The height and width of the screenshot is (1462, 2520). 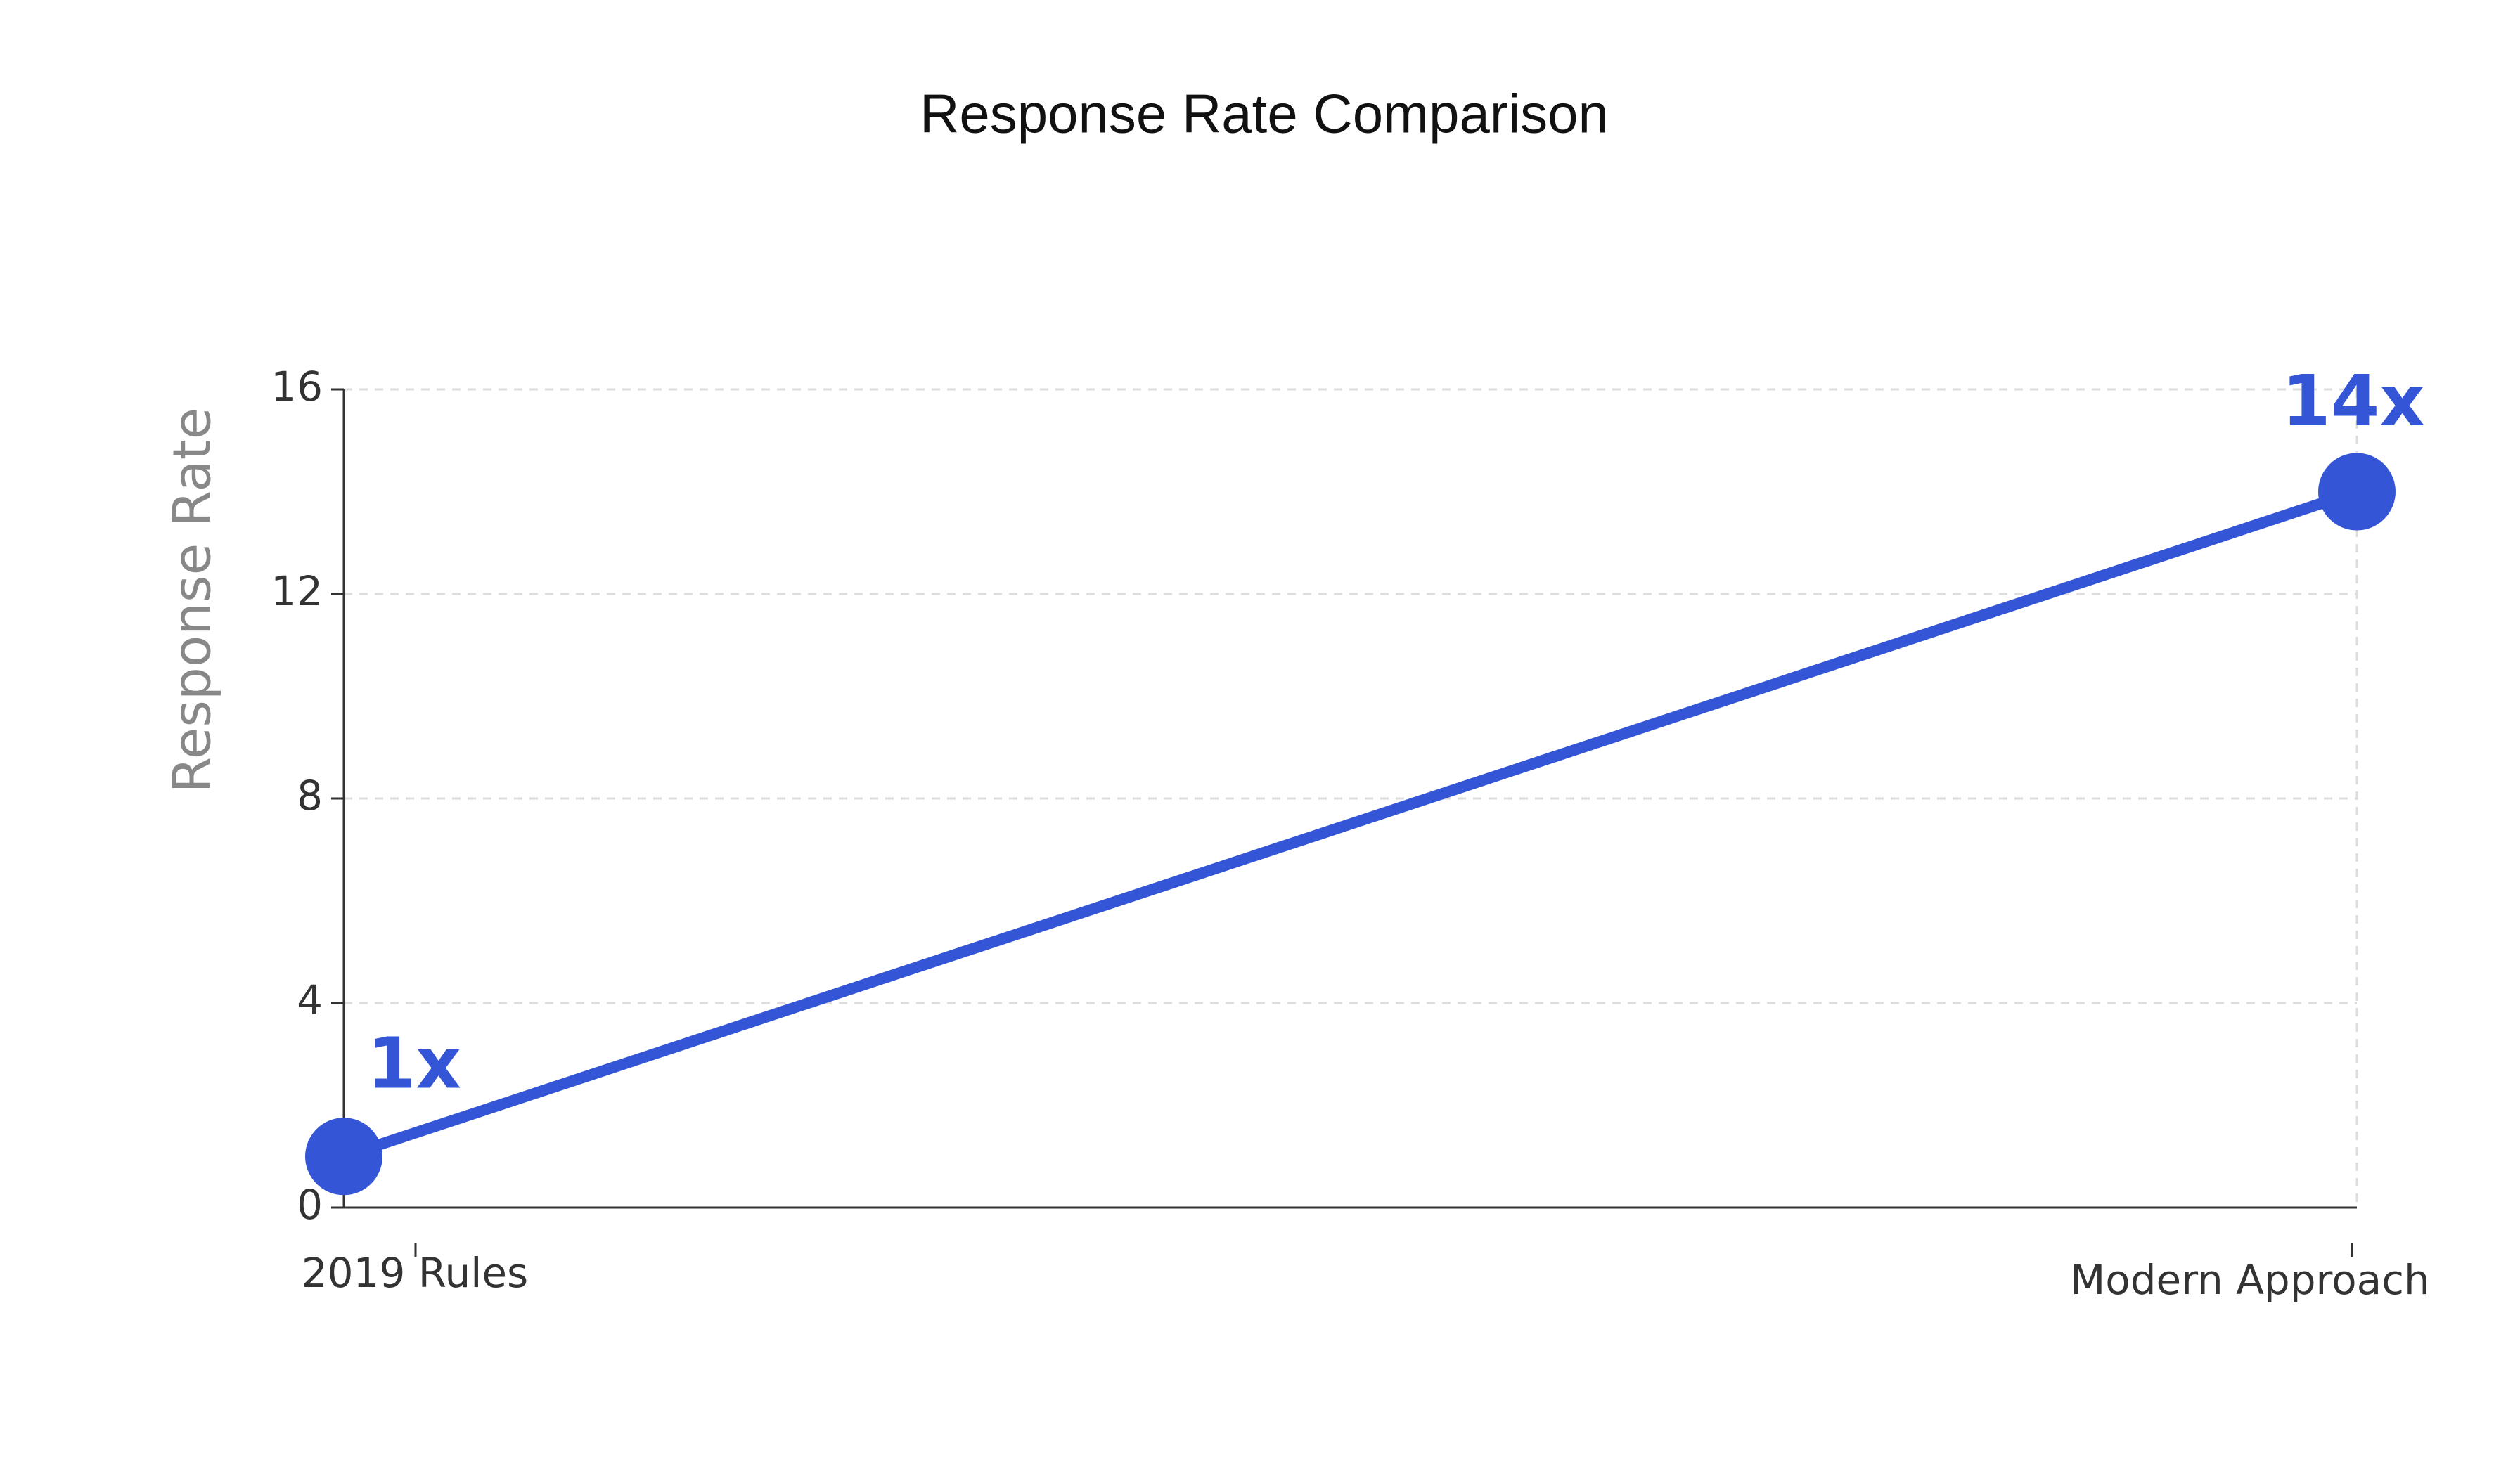 I want to click on y-tick-label: 12, so click(x=297, y=591).